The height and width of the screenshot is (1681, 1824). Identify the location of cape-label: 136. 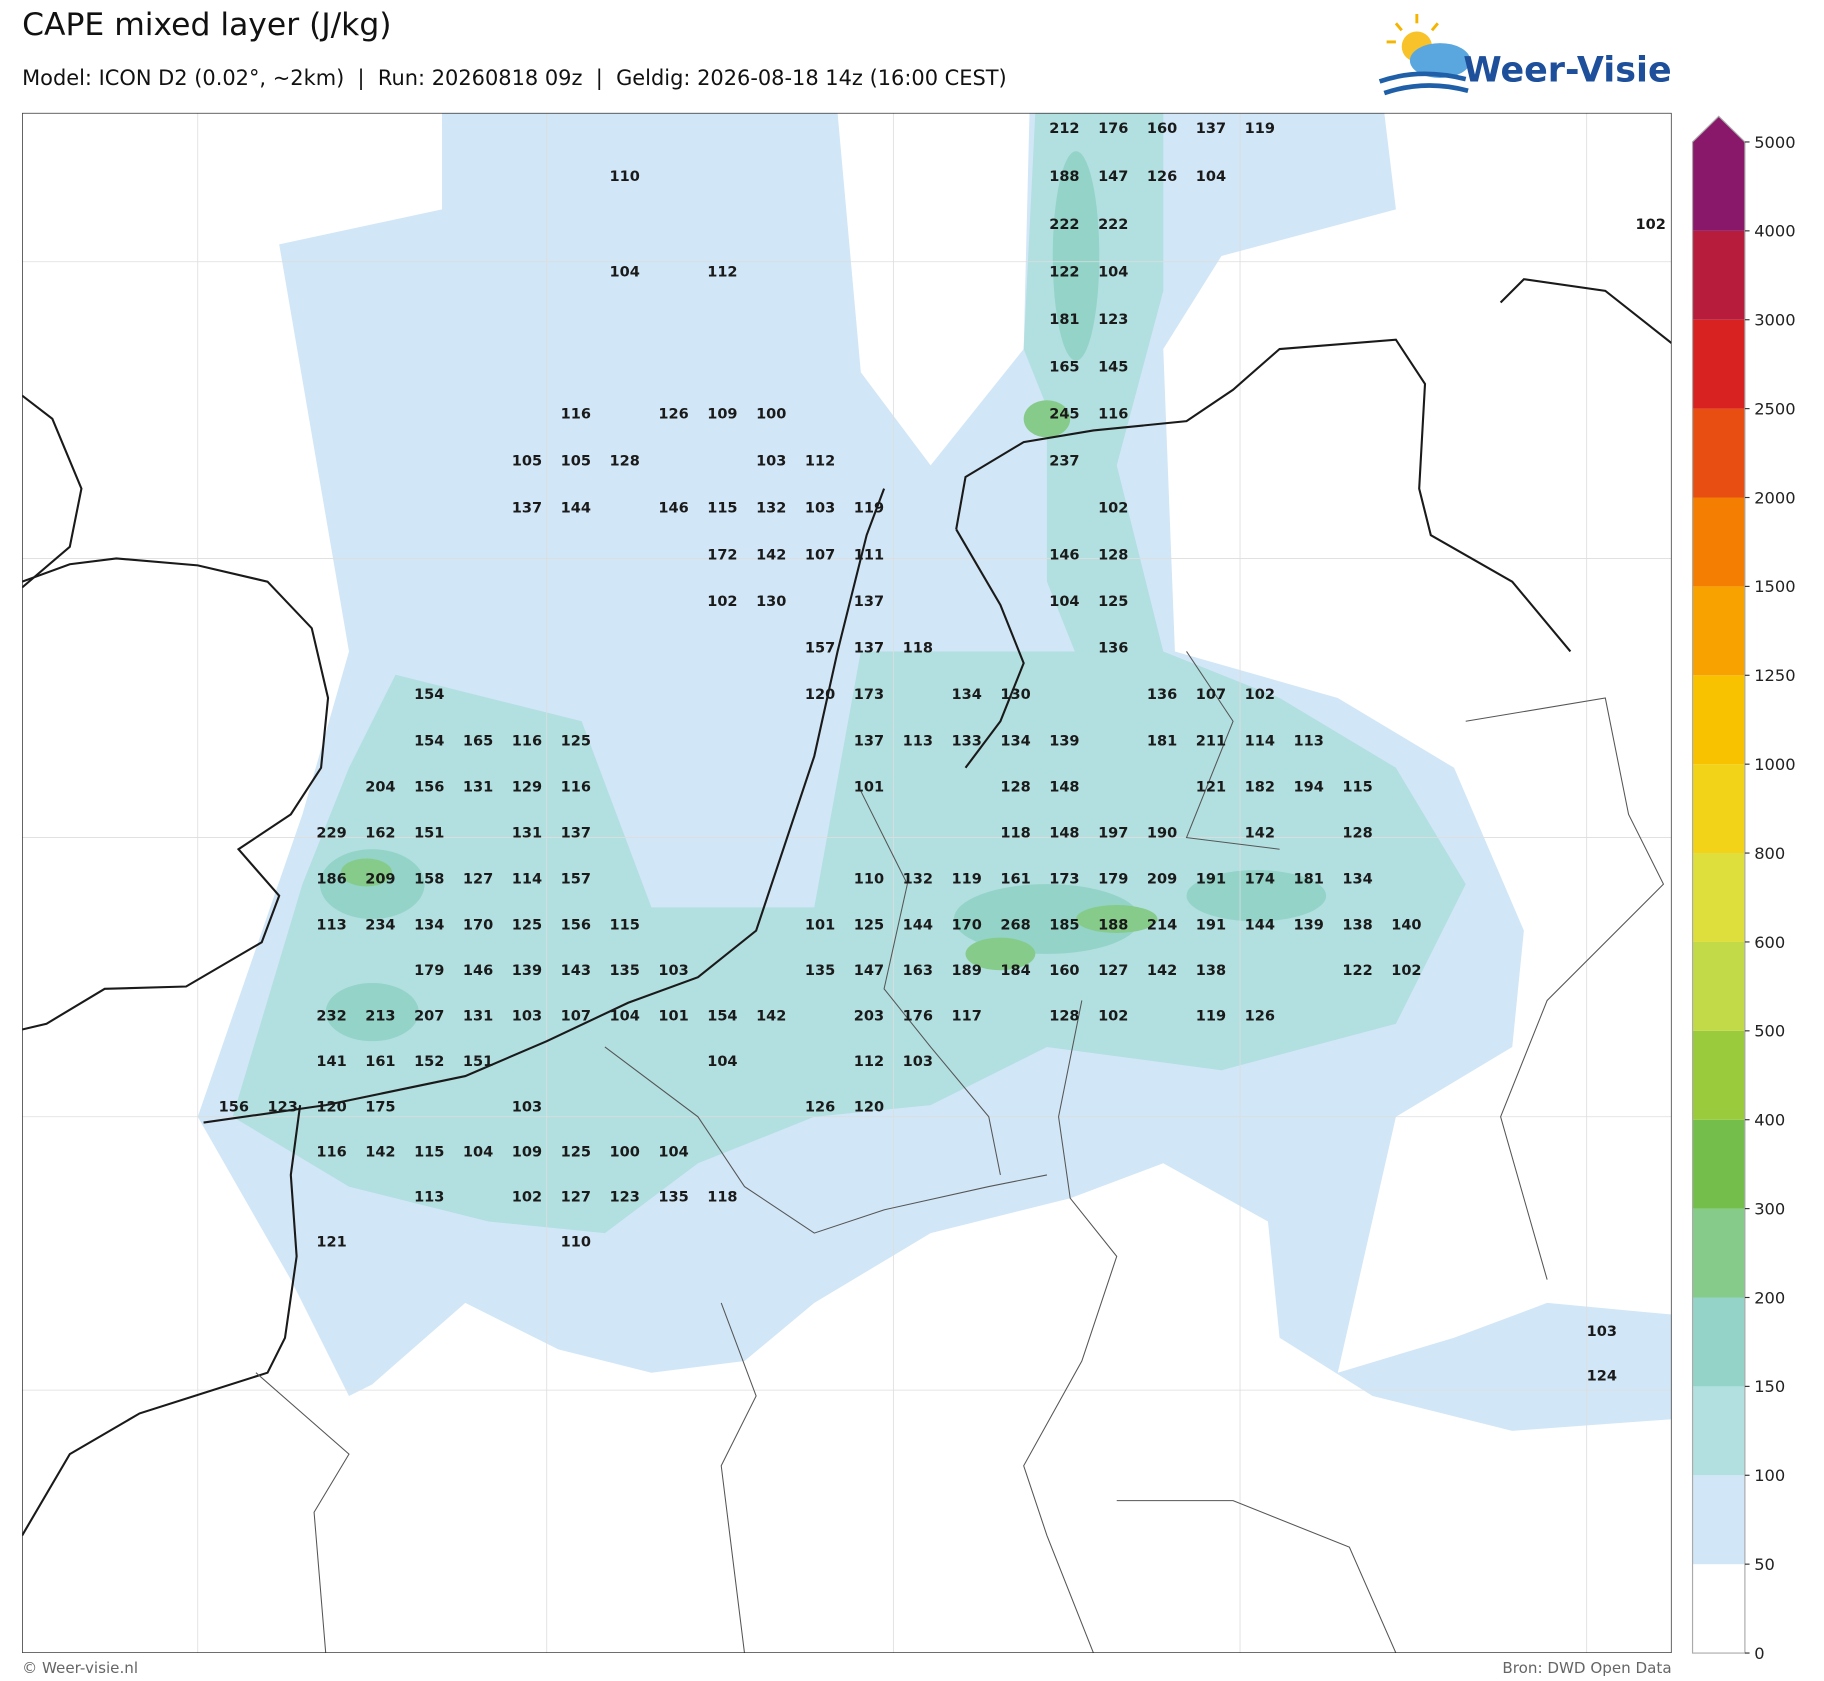
(1162, 695).